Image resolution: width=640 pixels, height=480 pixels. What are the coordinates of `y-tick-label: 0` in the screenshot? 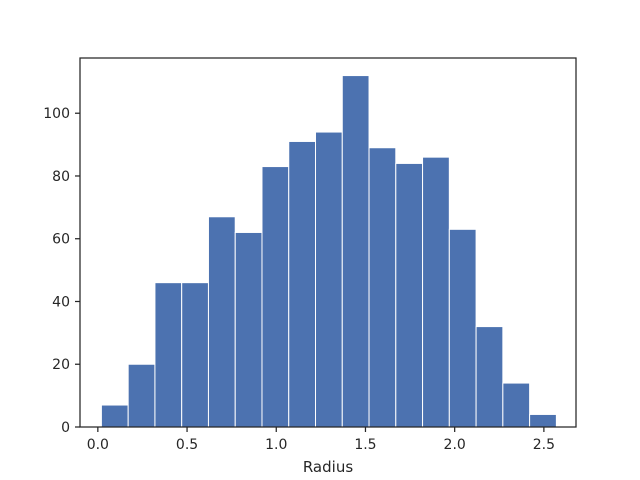 It's located at (65, 428).